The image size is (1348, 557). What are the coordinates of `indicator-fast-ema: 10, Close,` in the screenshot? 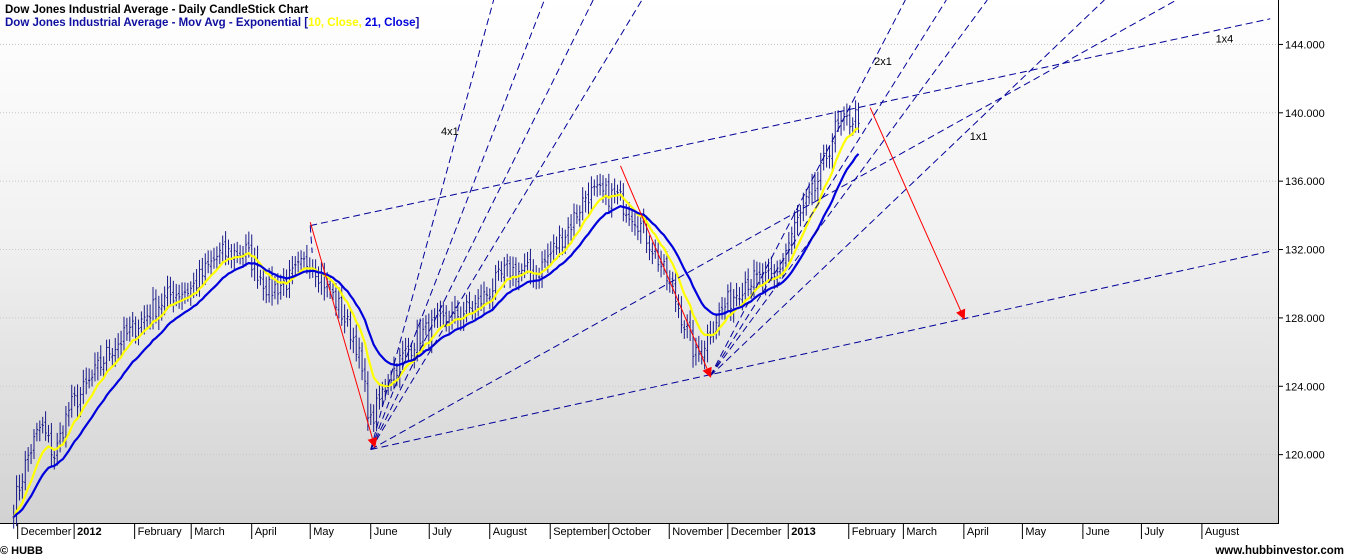 It's located at (335, 23).